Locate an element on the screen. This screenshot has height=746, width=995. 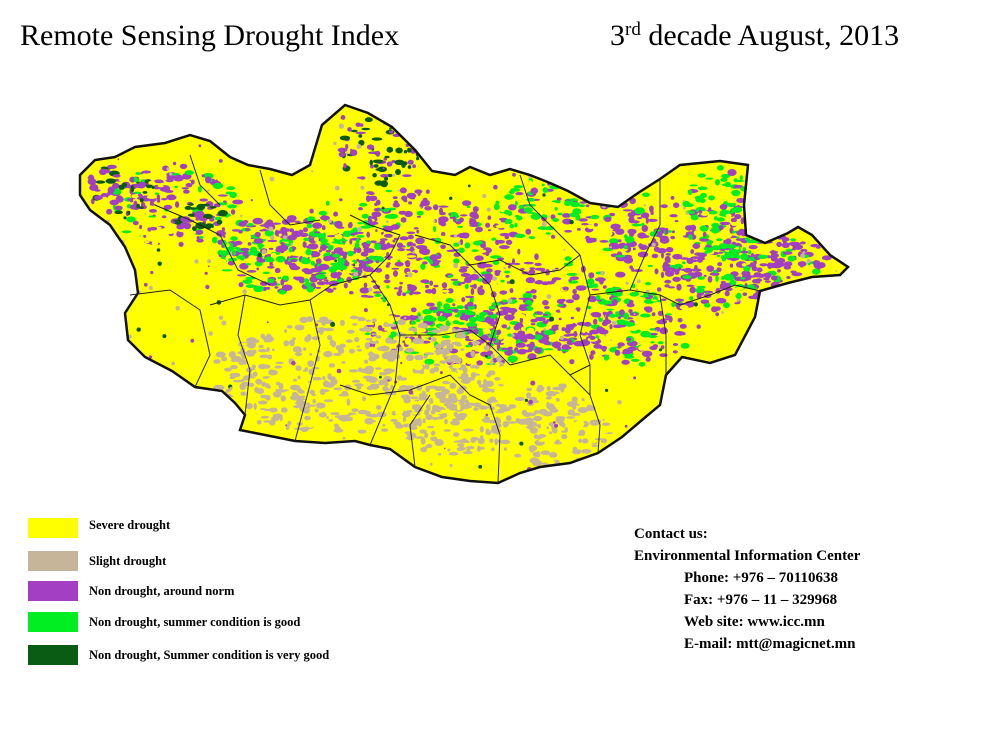
contact-email: E-mail: mtt@magicnet.mn is located at coordinates (770, 644).